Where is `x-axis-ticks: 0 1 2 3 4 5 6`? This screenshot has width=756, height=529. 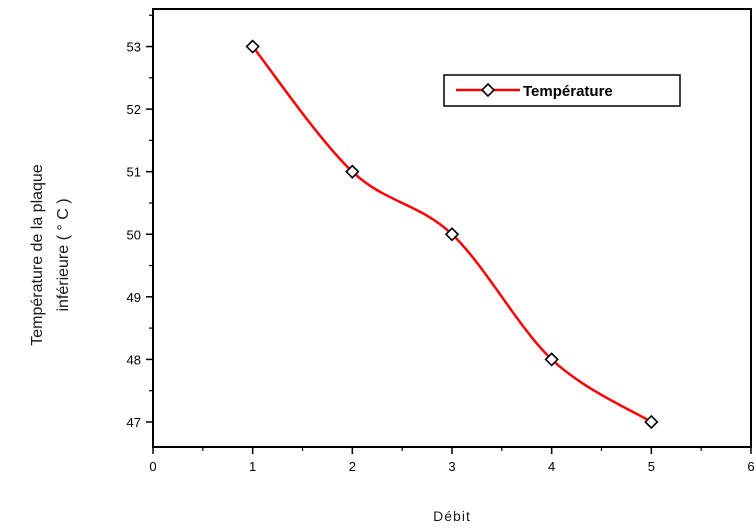 x-axis-ticks: 0 1 2 3 4 5 6 is located at coordinates (452, 460).